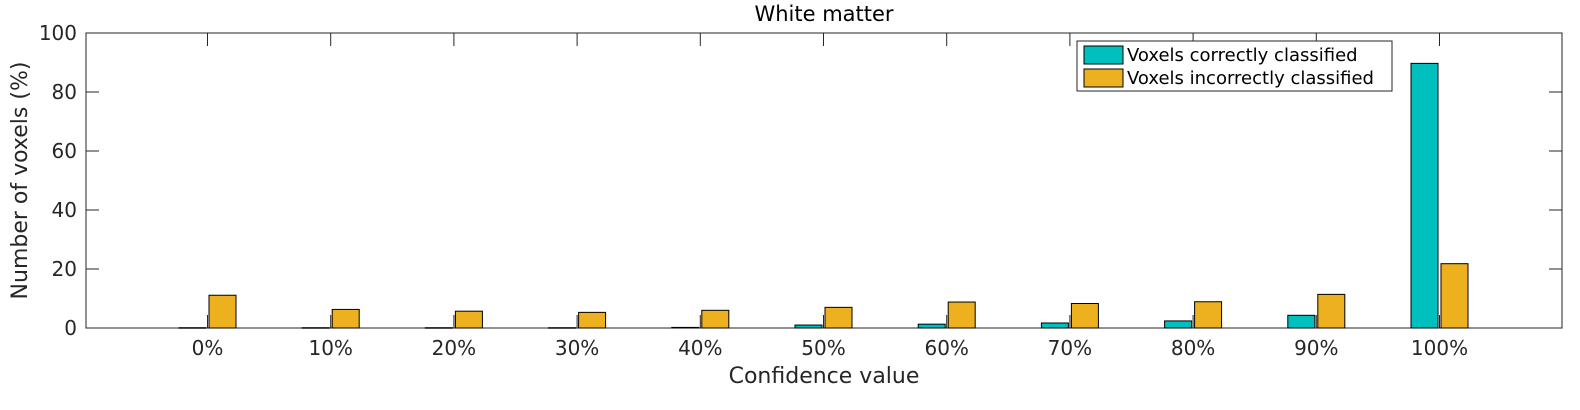 This screenshot has width=1580, height=410. Describe the element at coordinates (577, 348) in the screenshot. I see `x-tick-label: 30%` at that location.